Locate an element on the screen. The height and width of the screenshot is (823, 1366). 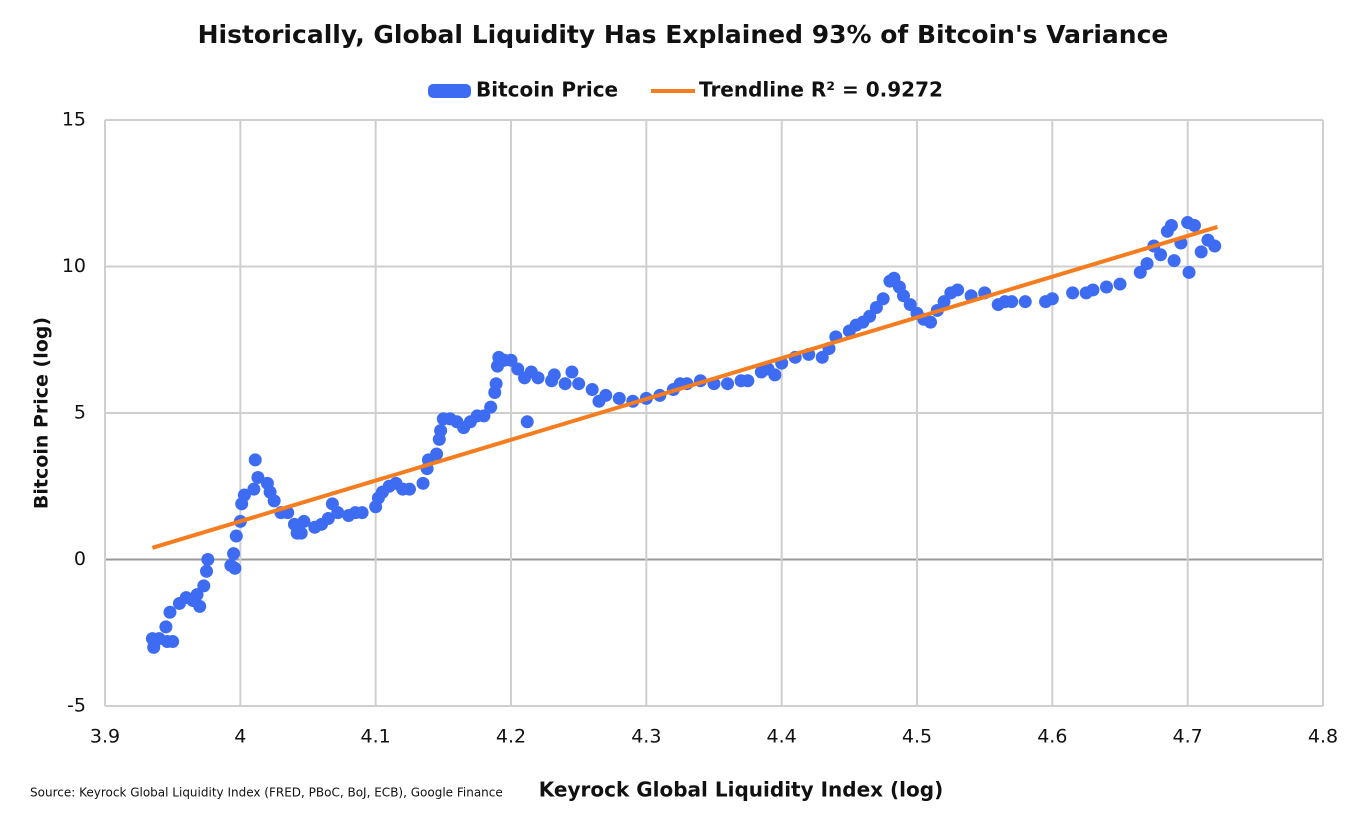
y-tick-label: 0 is located at coordinates (80, 559).